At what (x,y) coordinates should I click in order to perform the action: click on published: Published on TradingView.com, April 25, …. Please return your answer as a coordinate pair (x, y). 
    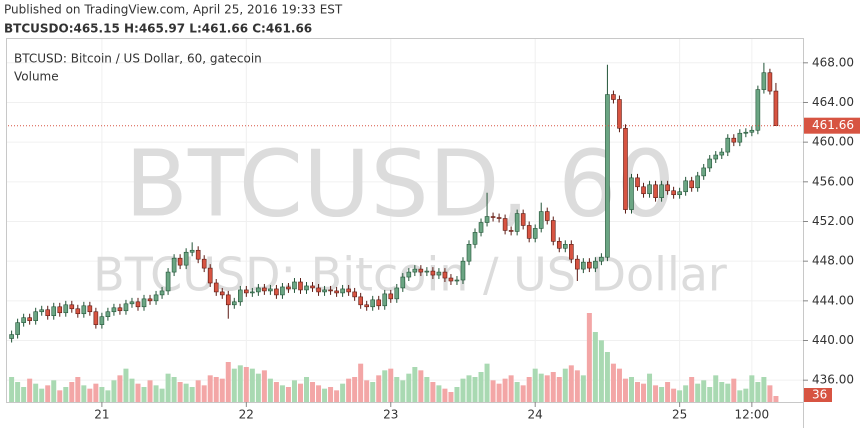
    Looking at the image, I should click on (173, 10).